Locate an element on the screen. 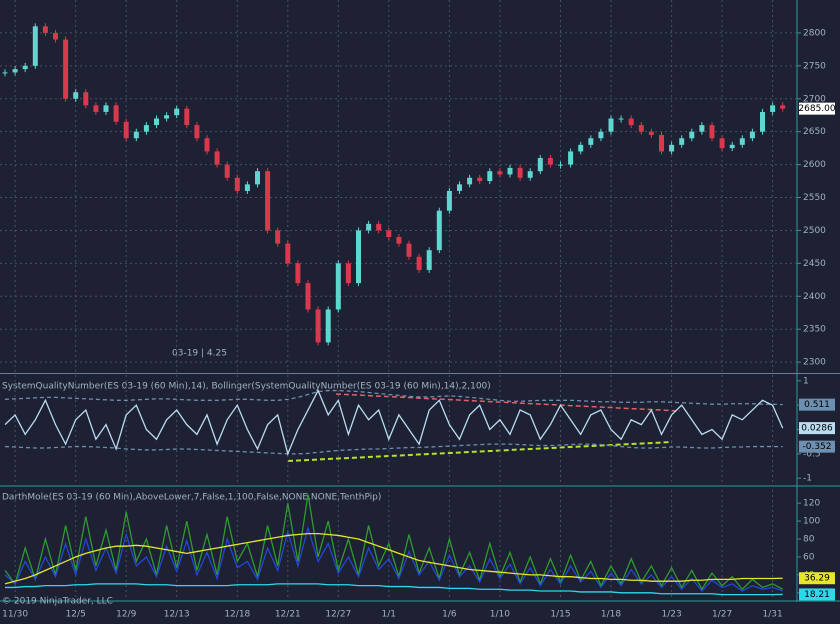 The height and width of the screenshot is (624, 840). y-tick-label: 60 is located at coordinates (809, 557).